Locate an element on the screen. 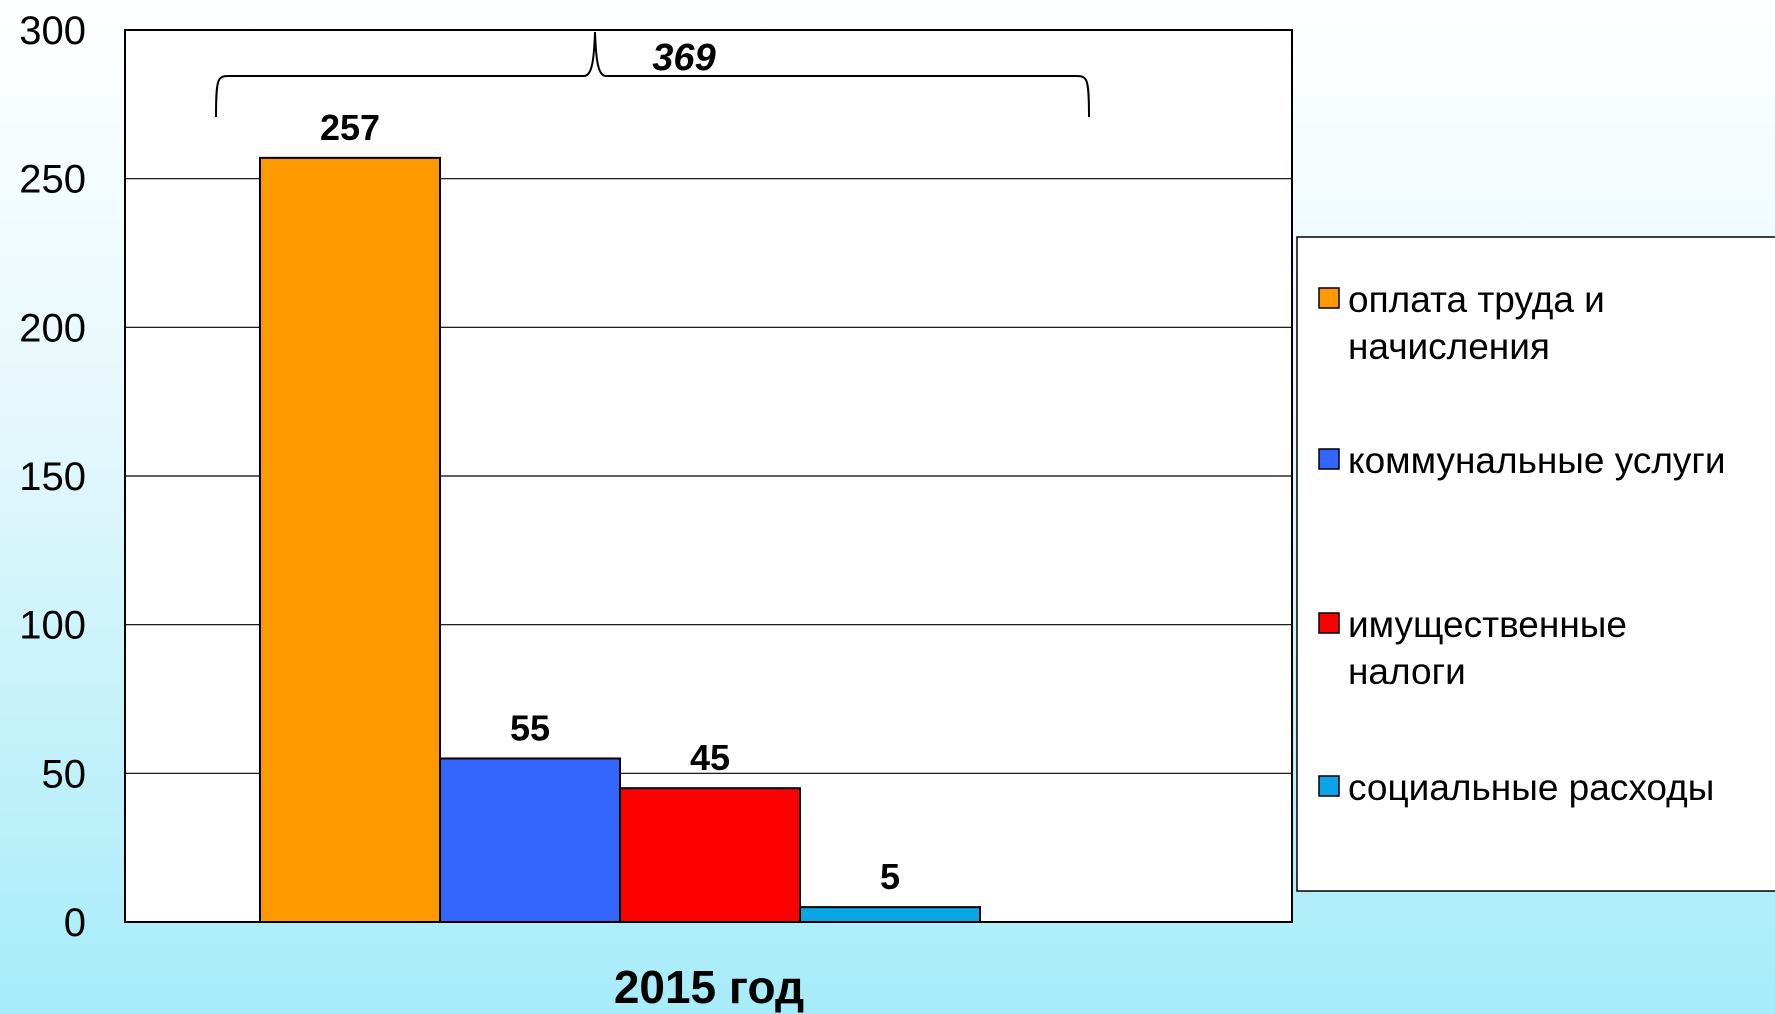 The image size is (1775, 1014). legend-label: начисления is located at coordinates (1449, 346).